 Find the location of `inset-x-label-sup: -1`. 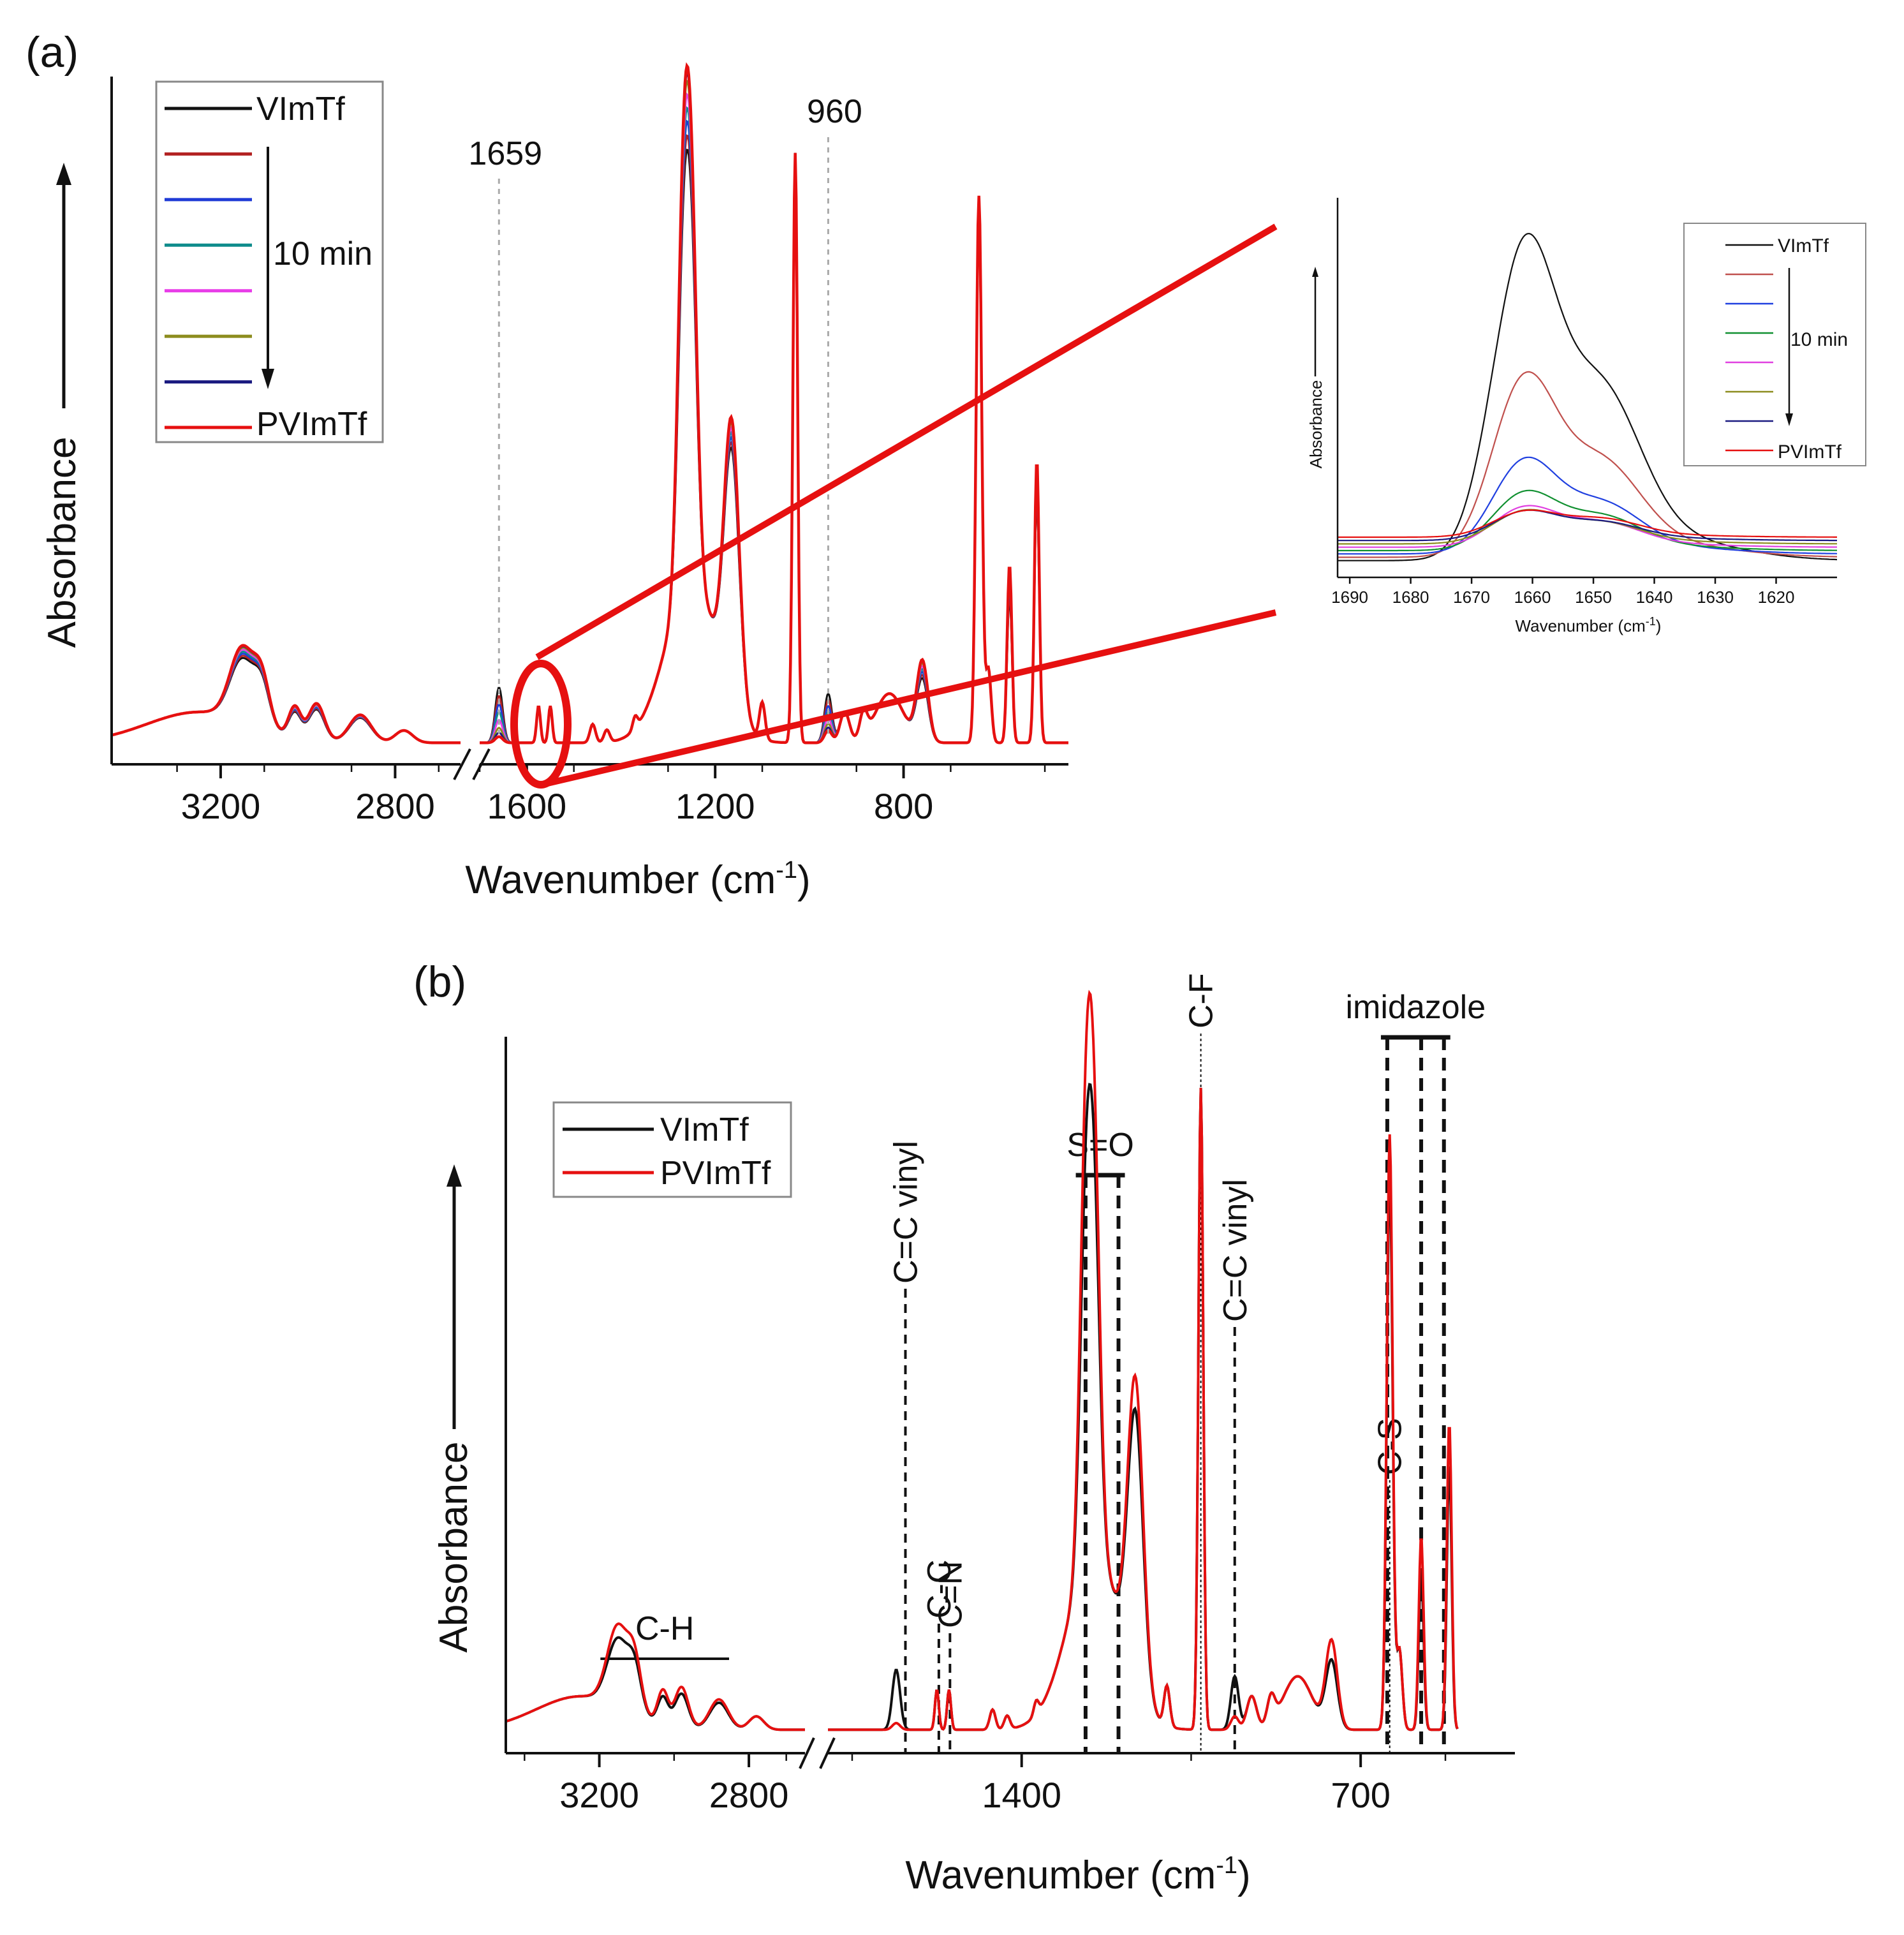

inset-x-label-sup: -1 is located at coordinates (1651, 622).